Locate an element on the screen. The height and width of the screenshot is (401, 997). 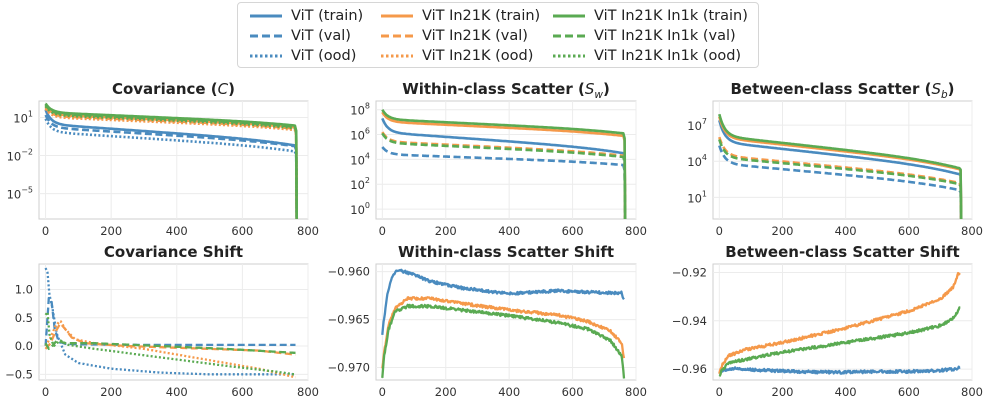
legend-item: ViT (val) is located at coordinates (300, 36).